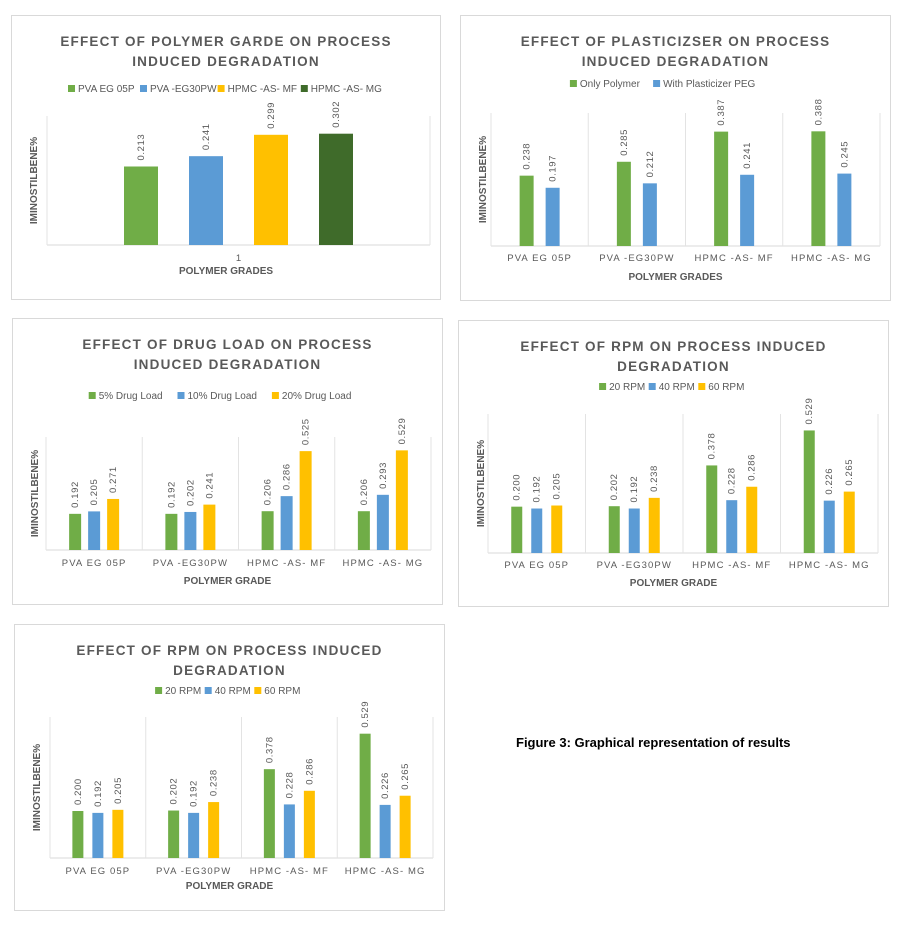  What do you see at coordinates (383, 475) in the screenshot?
I see `data-label: 0.293` at bounding box center [383, 475].